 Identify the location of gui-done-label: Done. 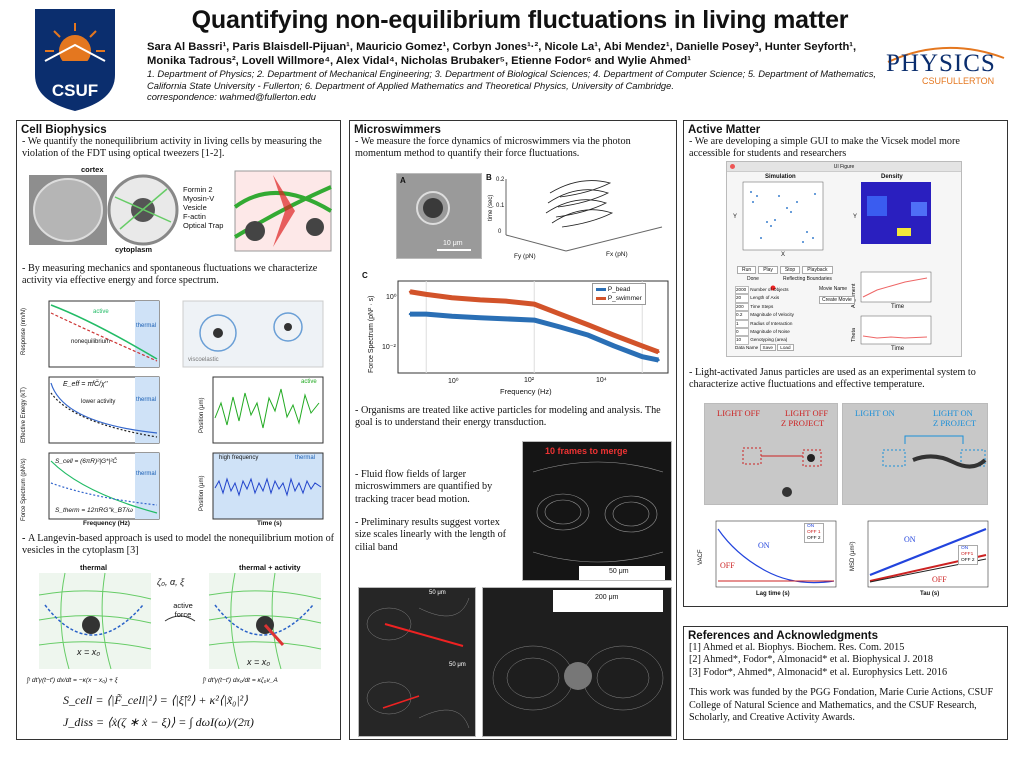
(753, 279).